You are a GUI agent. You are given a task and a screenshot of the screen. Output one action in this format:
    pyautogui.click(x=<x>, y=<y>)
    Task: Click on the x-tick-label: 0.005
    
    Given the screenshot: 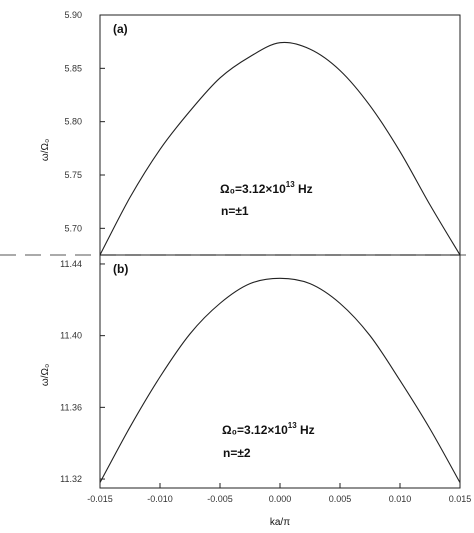 What is the action you would take?
    pyautogui.click(x=340, y=499)
    